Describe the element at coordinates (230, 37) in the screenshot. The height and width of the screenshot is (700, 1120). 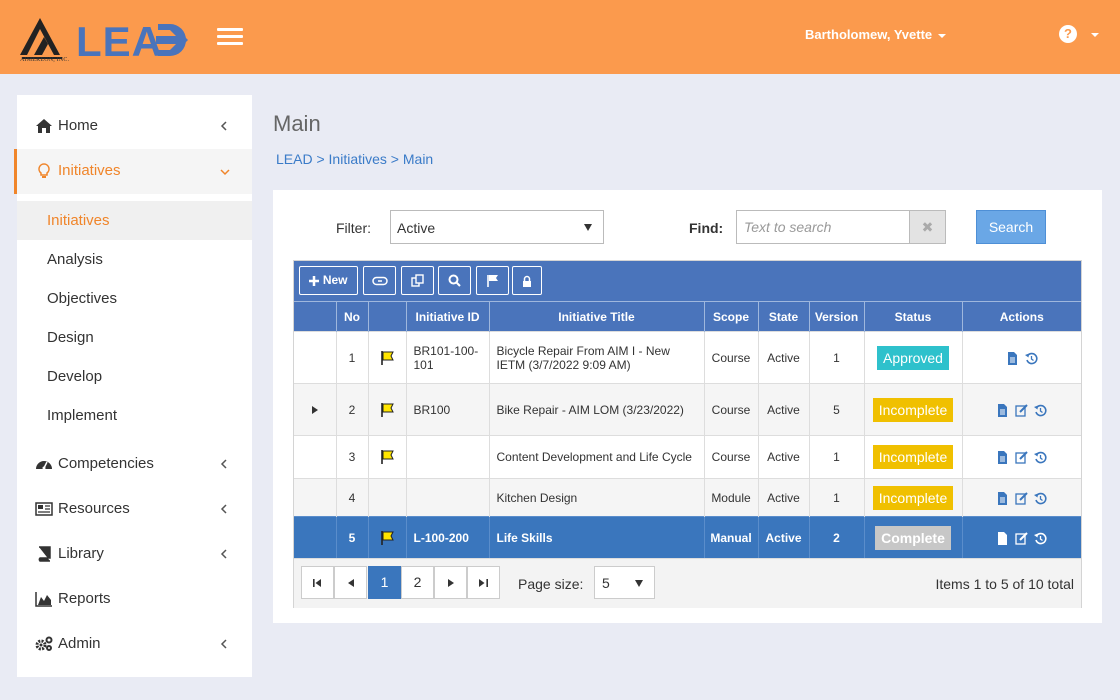
I see `menu-toggle-icon` at that location.